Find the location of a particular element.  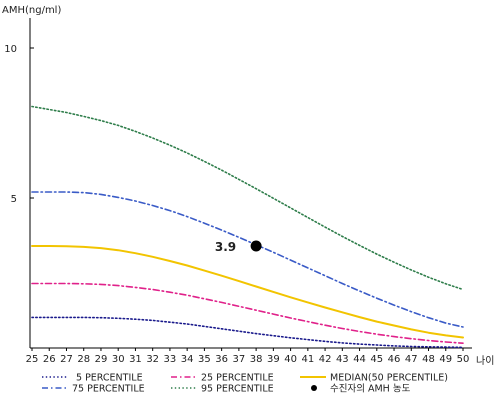

x-tick-label: 46 is located at coordinates (394, 359).